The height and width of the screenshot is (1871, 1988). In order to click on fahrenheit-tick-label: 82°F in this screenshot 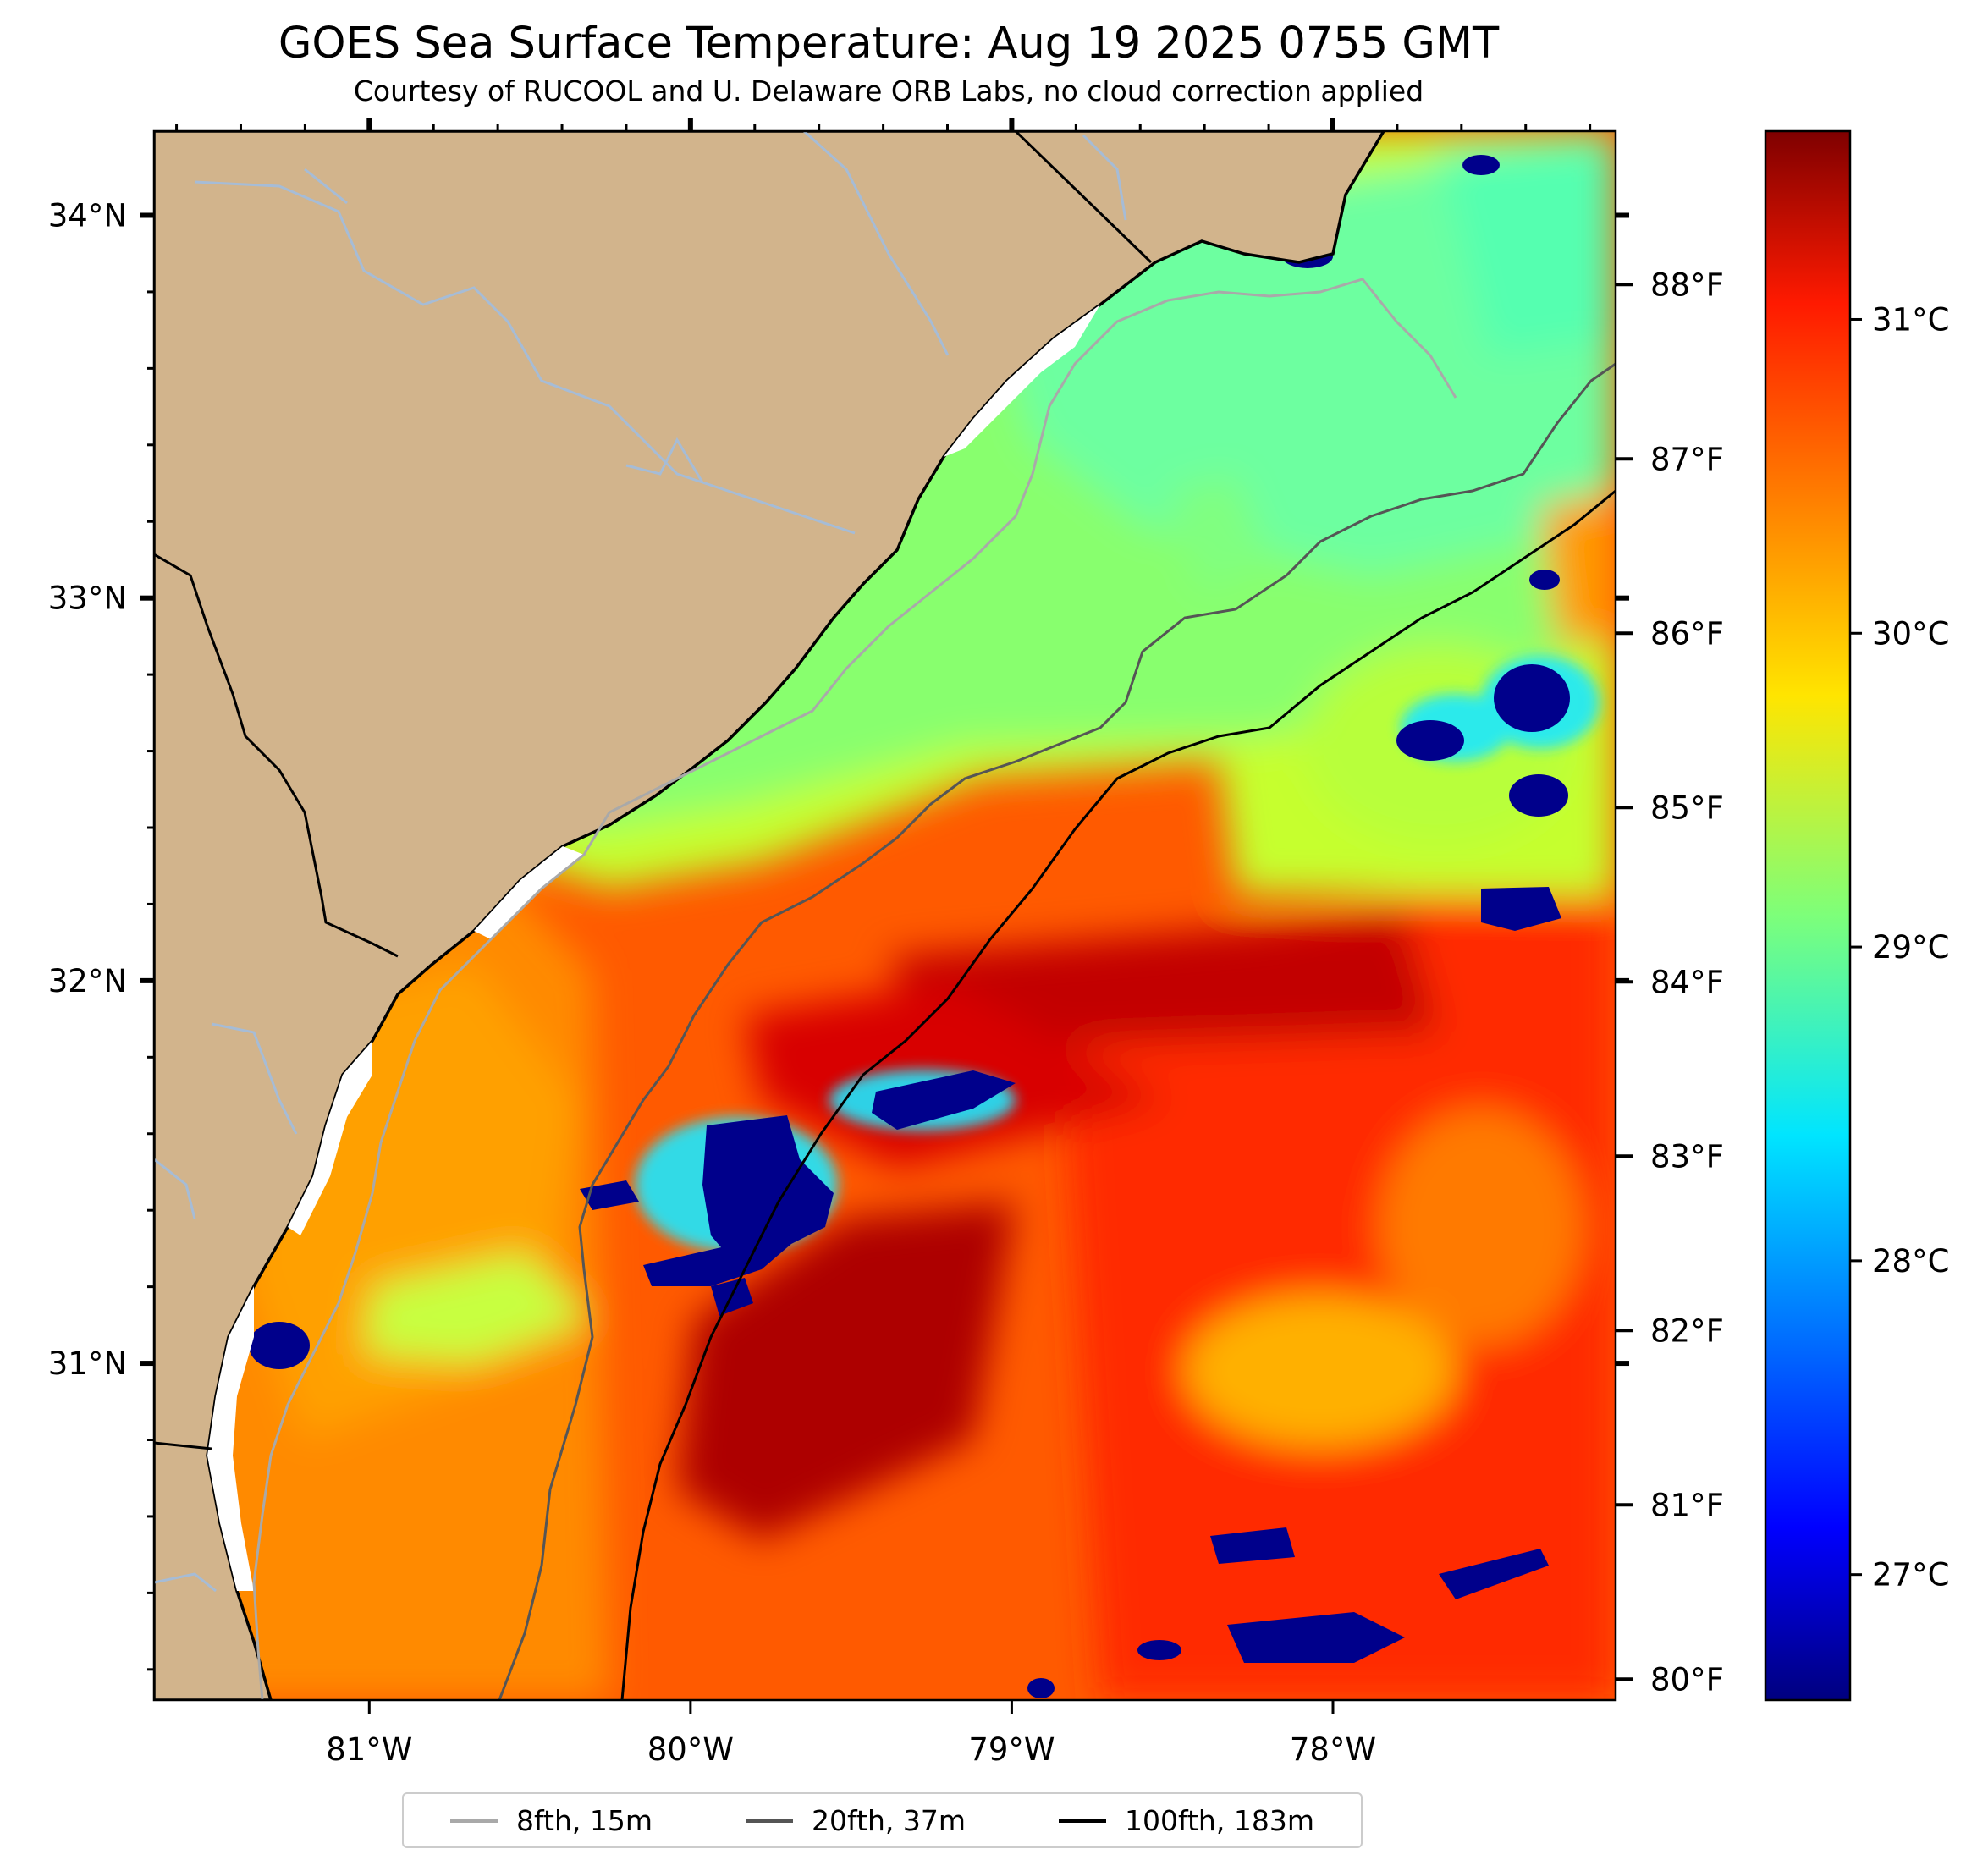, I will do `click(1687, 1330)`.